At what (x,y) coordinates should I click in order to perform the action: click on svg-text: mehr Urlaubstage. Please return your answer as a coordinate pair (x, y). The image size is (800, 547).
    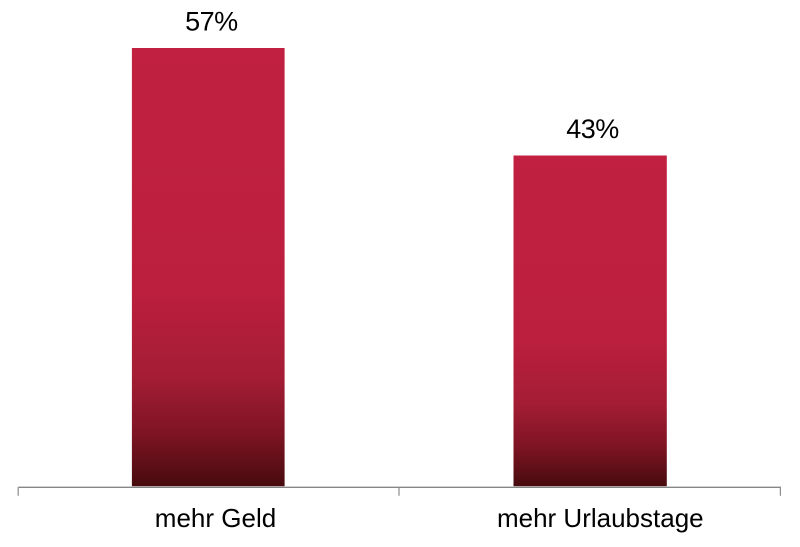
    Looking at the image, I should click on (600, 518).